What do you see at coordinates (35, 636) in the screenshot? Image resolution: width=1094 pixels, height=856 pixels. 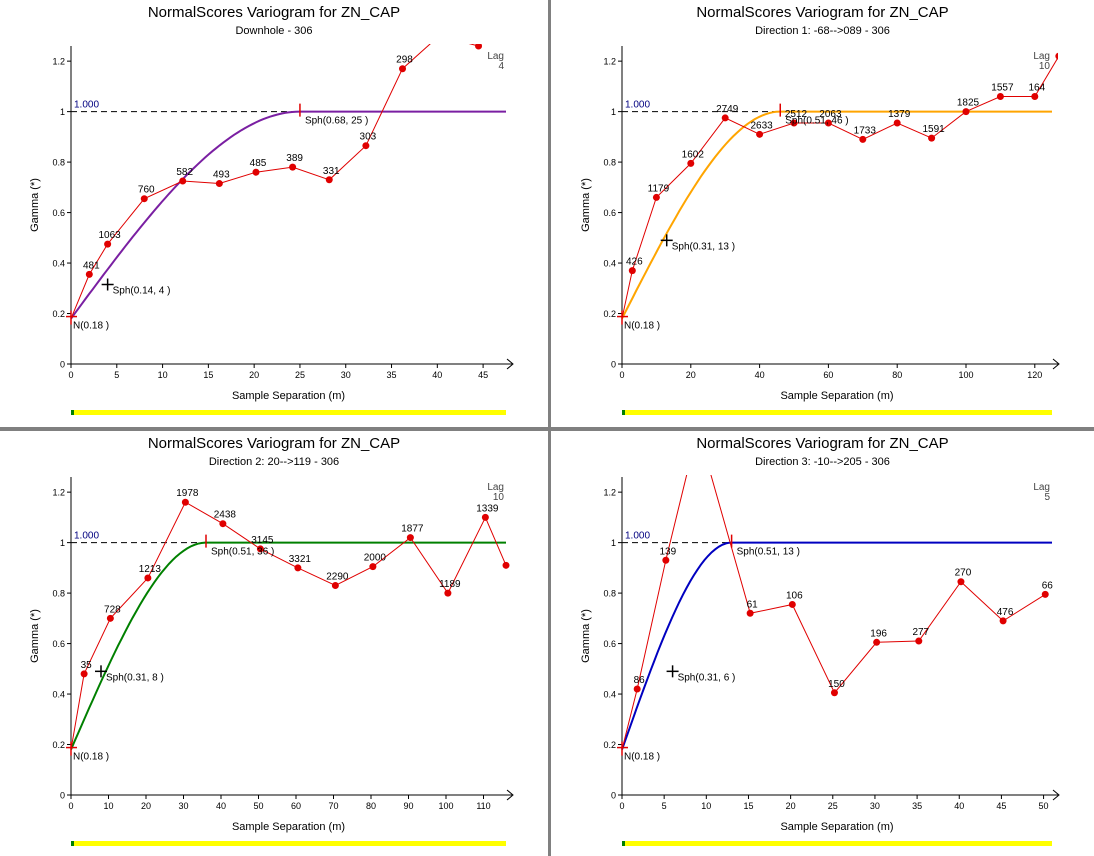 I see `y-axis-label: Gamma (*)` at bounding box center [35, 636].